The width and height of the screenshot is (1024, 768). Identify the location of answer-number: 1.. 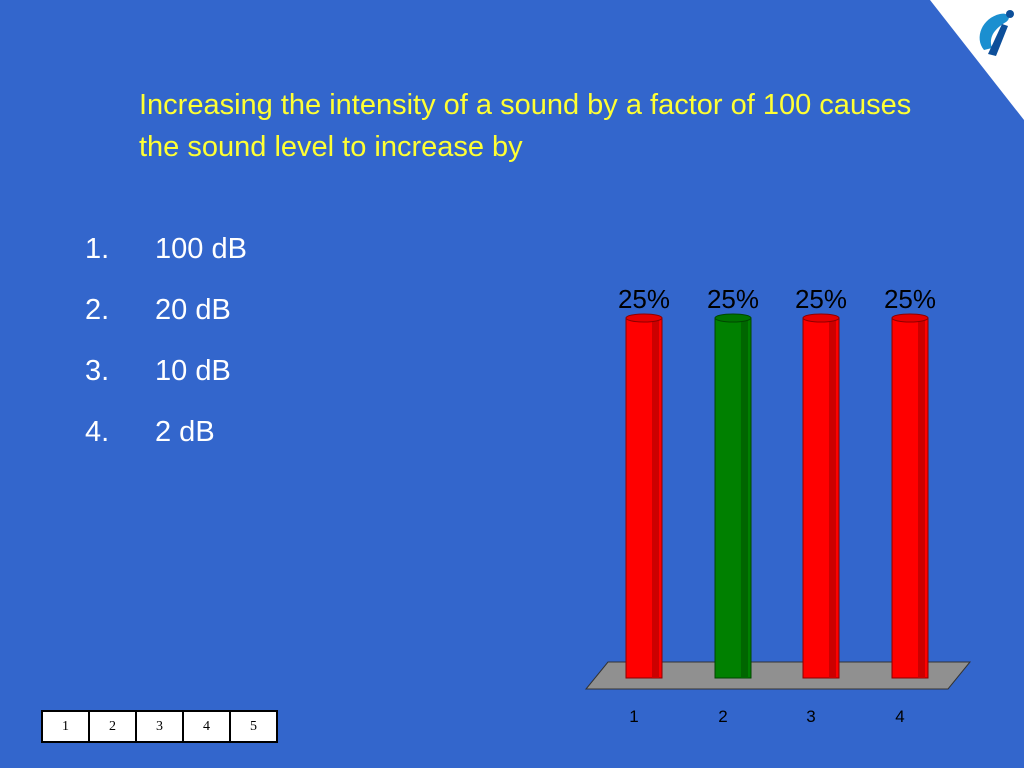
(97, 249).